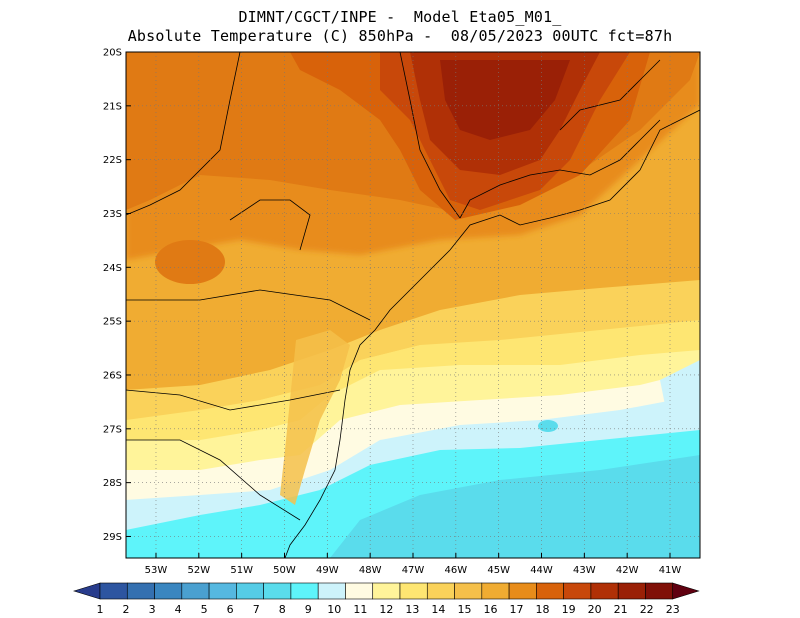  What do you see at coordinates (456, 570) in the screenshot?
I see `lon-tick-label: 46W` at bounding box center [456, 570].